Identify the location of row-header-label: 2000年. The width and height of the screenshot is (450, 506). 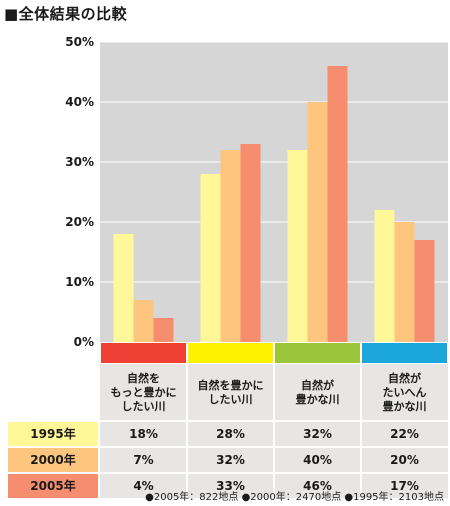
(52, 459).